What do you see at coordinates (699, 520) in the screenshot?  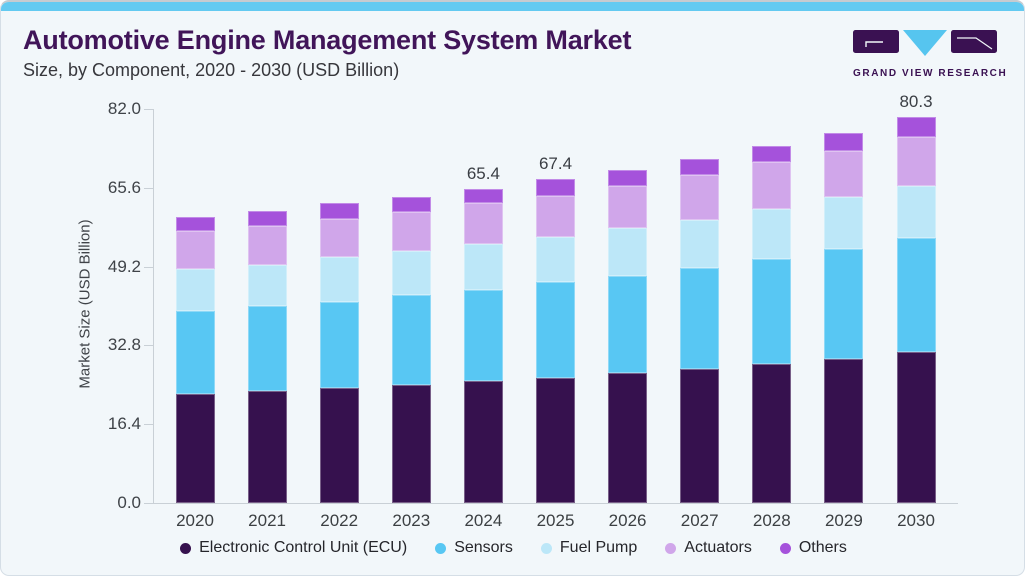 I see `x-tick-label: 2027` at bounding box center [699, 520].